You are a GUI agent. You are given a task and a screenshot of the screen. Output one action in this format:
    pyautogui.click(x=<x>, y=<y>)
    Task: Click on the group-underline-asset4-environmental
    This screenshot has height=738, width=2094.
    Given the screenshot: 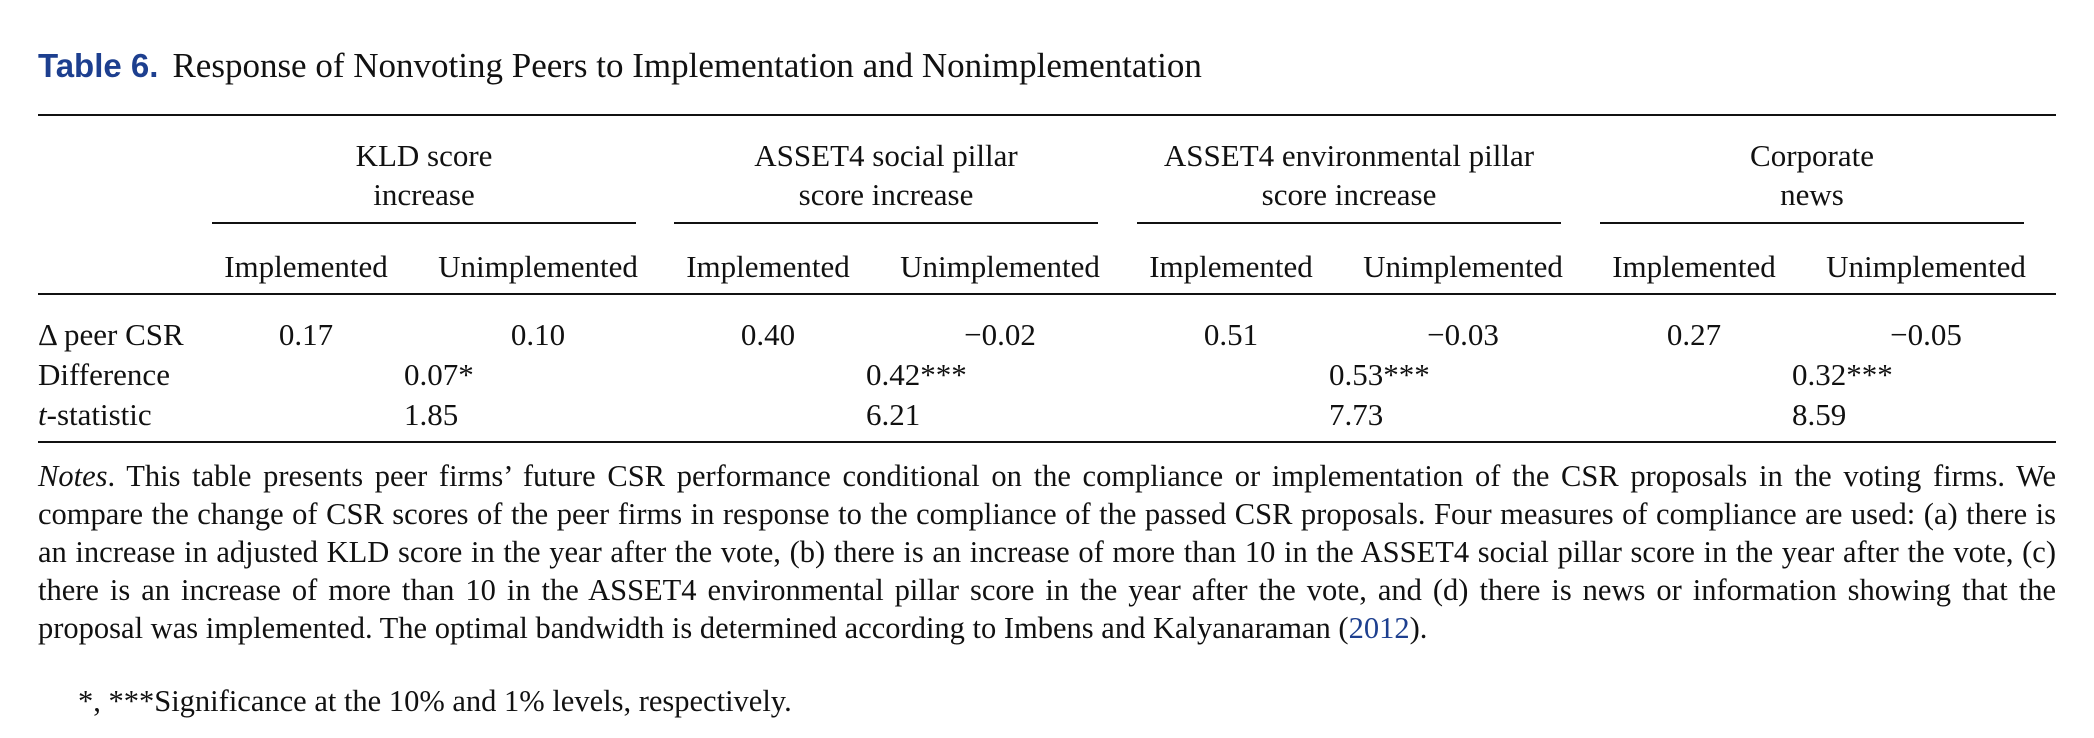 What is the action you would take?
    pyautogui.click(x=1349, y=223)
    